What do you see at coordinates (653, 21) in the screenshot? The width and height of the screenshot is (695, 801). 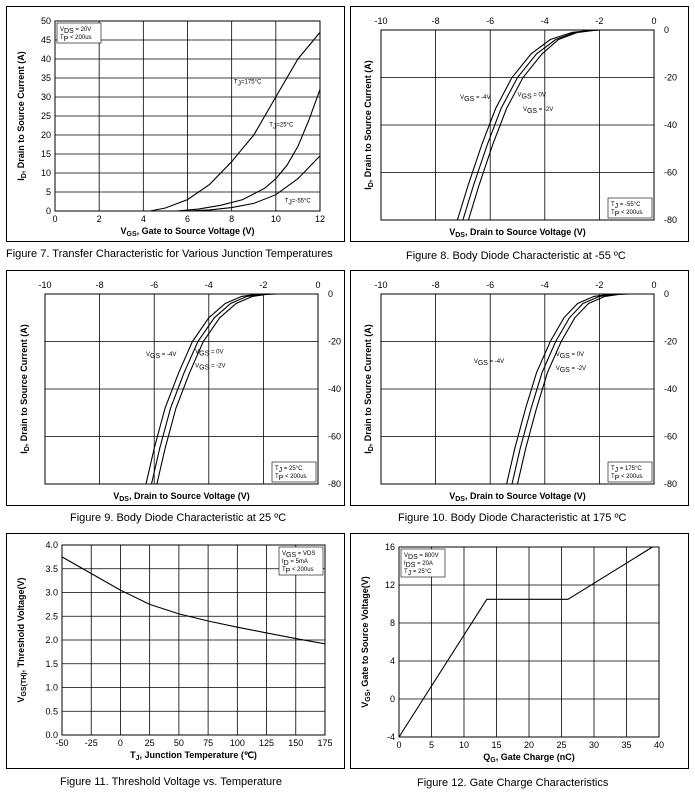 I see `fig8-xtick-label-5: 0` at bounding box center [653, 21].